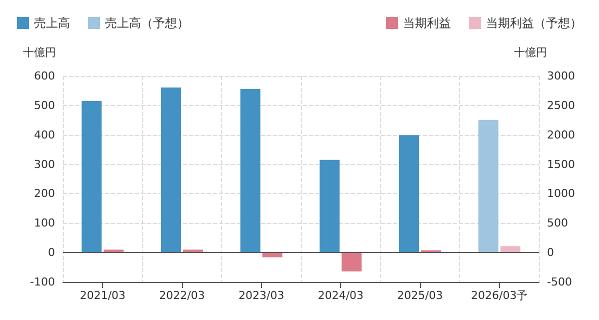 The width and height of the screenshot is (599, 320). Describe the element at coordinates (261, 295) in the screenshot. I see `x-tick-label: 2023/03` at that location.